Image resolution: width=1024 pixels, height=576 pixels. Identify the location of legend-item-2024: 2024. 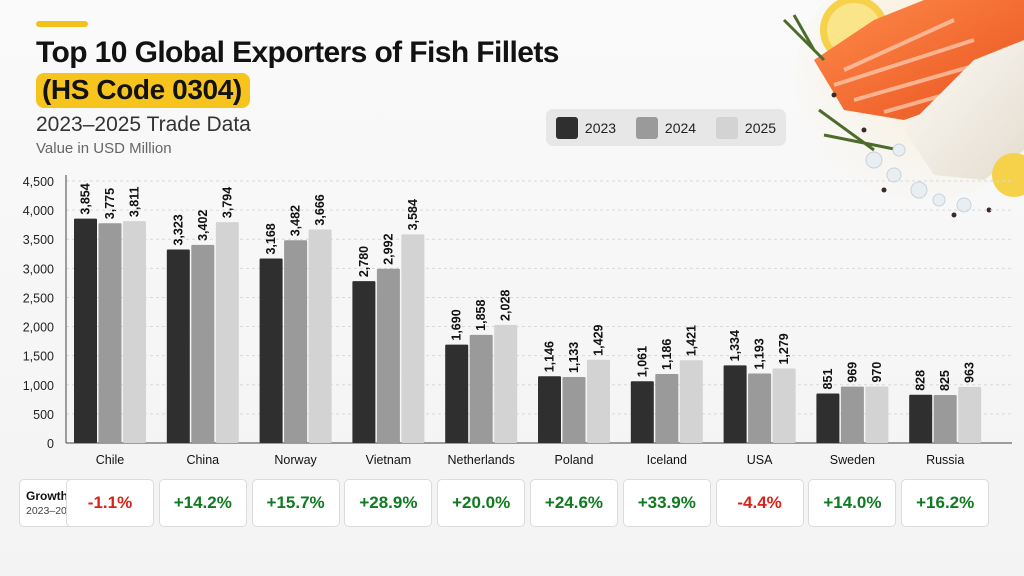
(666, 127).